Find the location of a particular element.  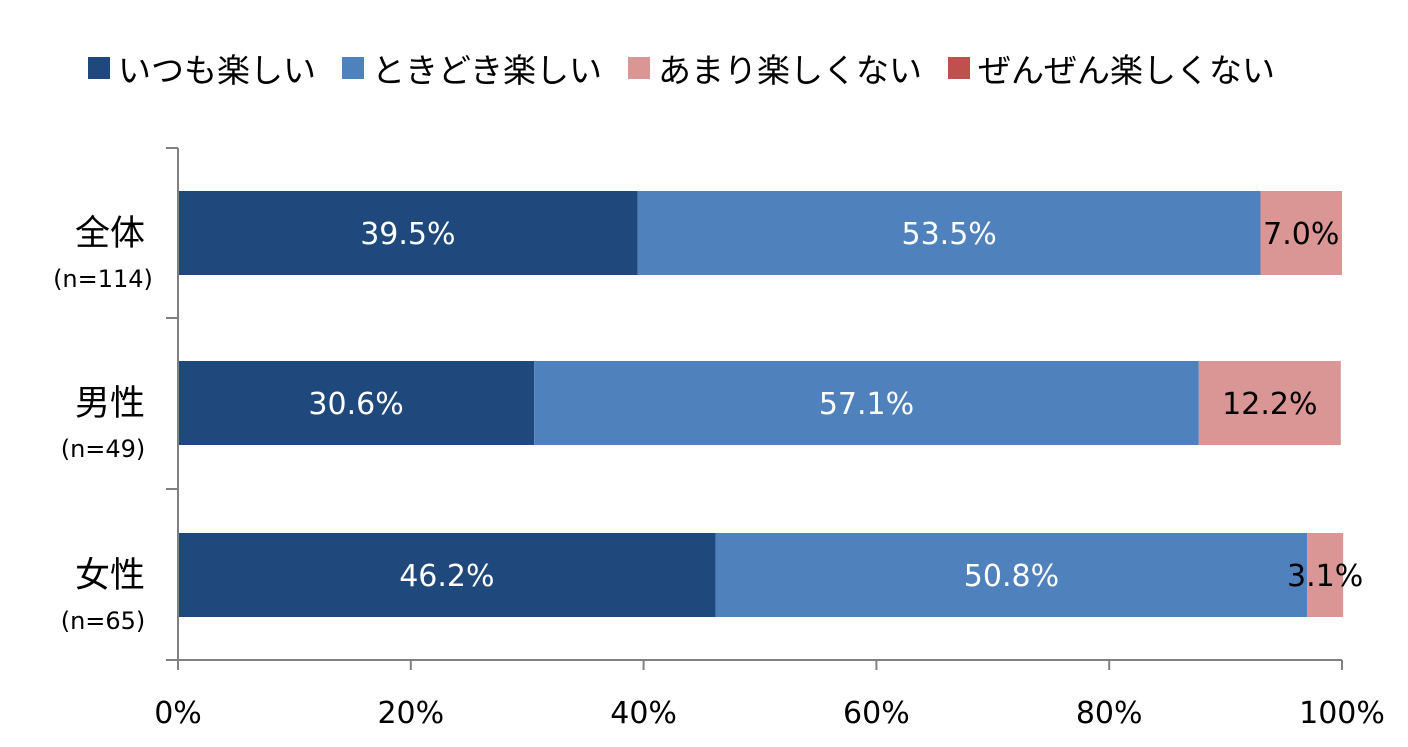

legend-item: いつも楽しい is located at coordinates (202, 68).